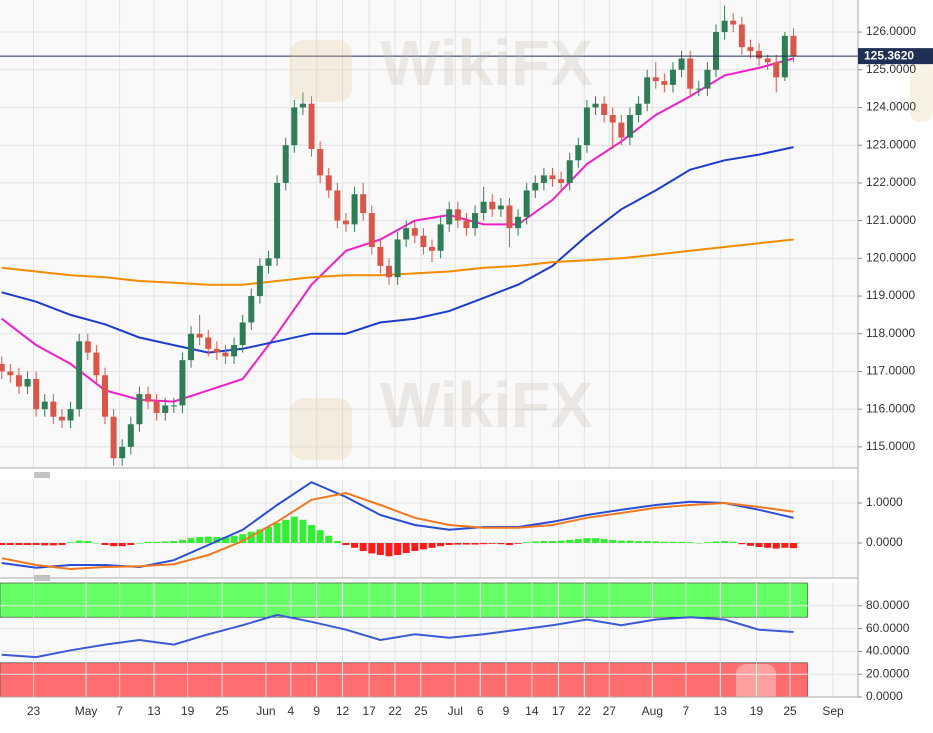 This screenshot has width=933, height=733. I want to click on x-tick-label: Sep, so click(833, 711).